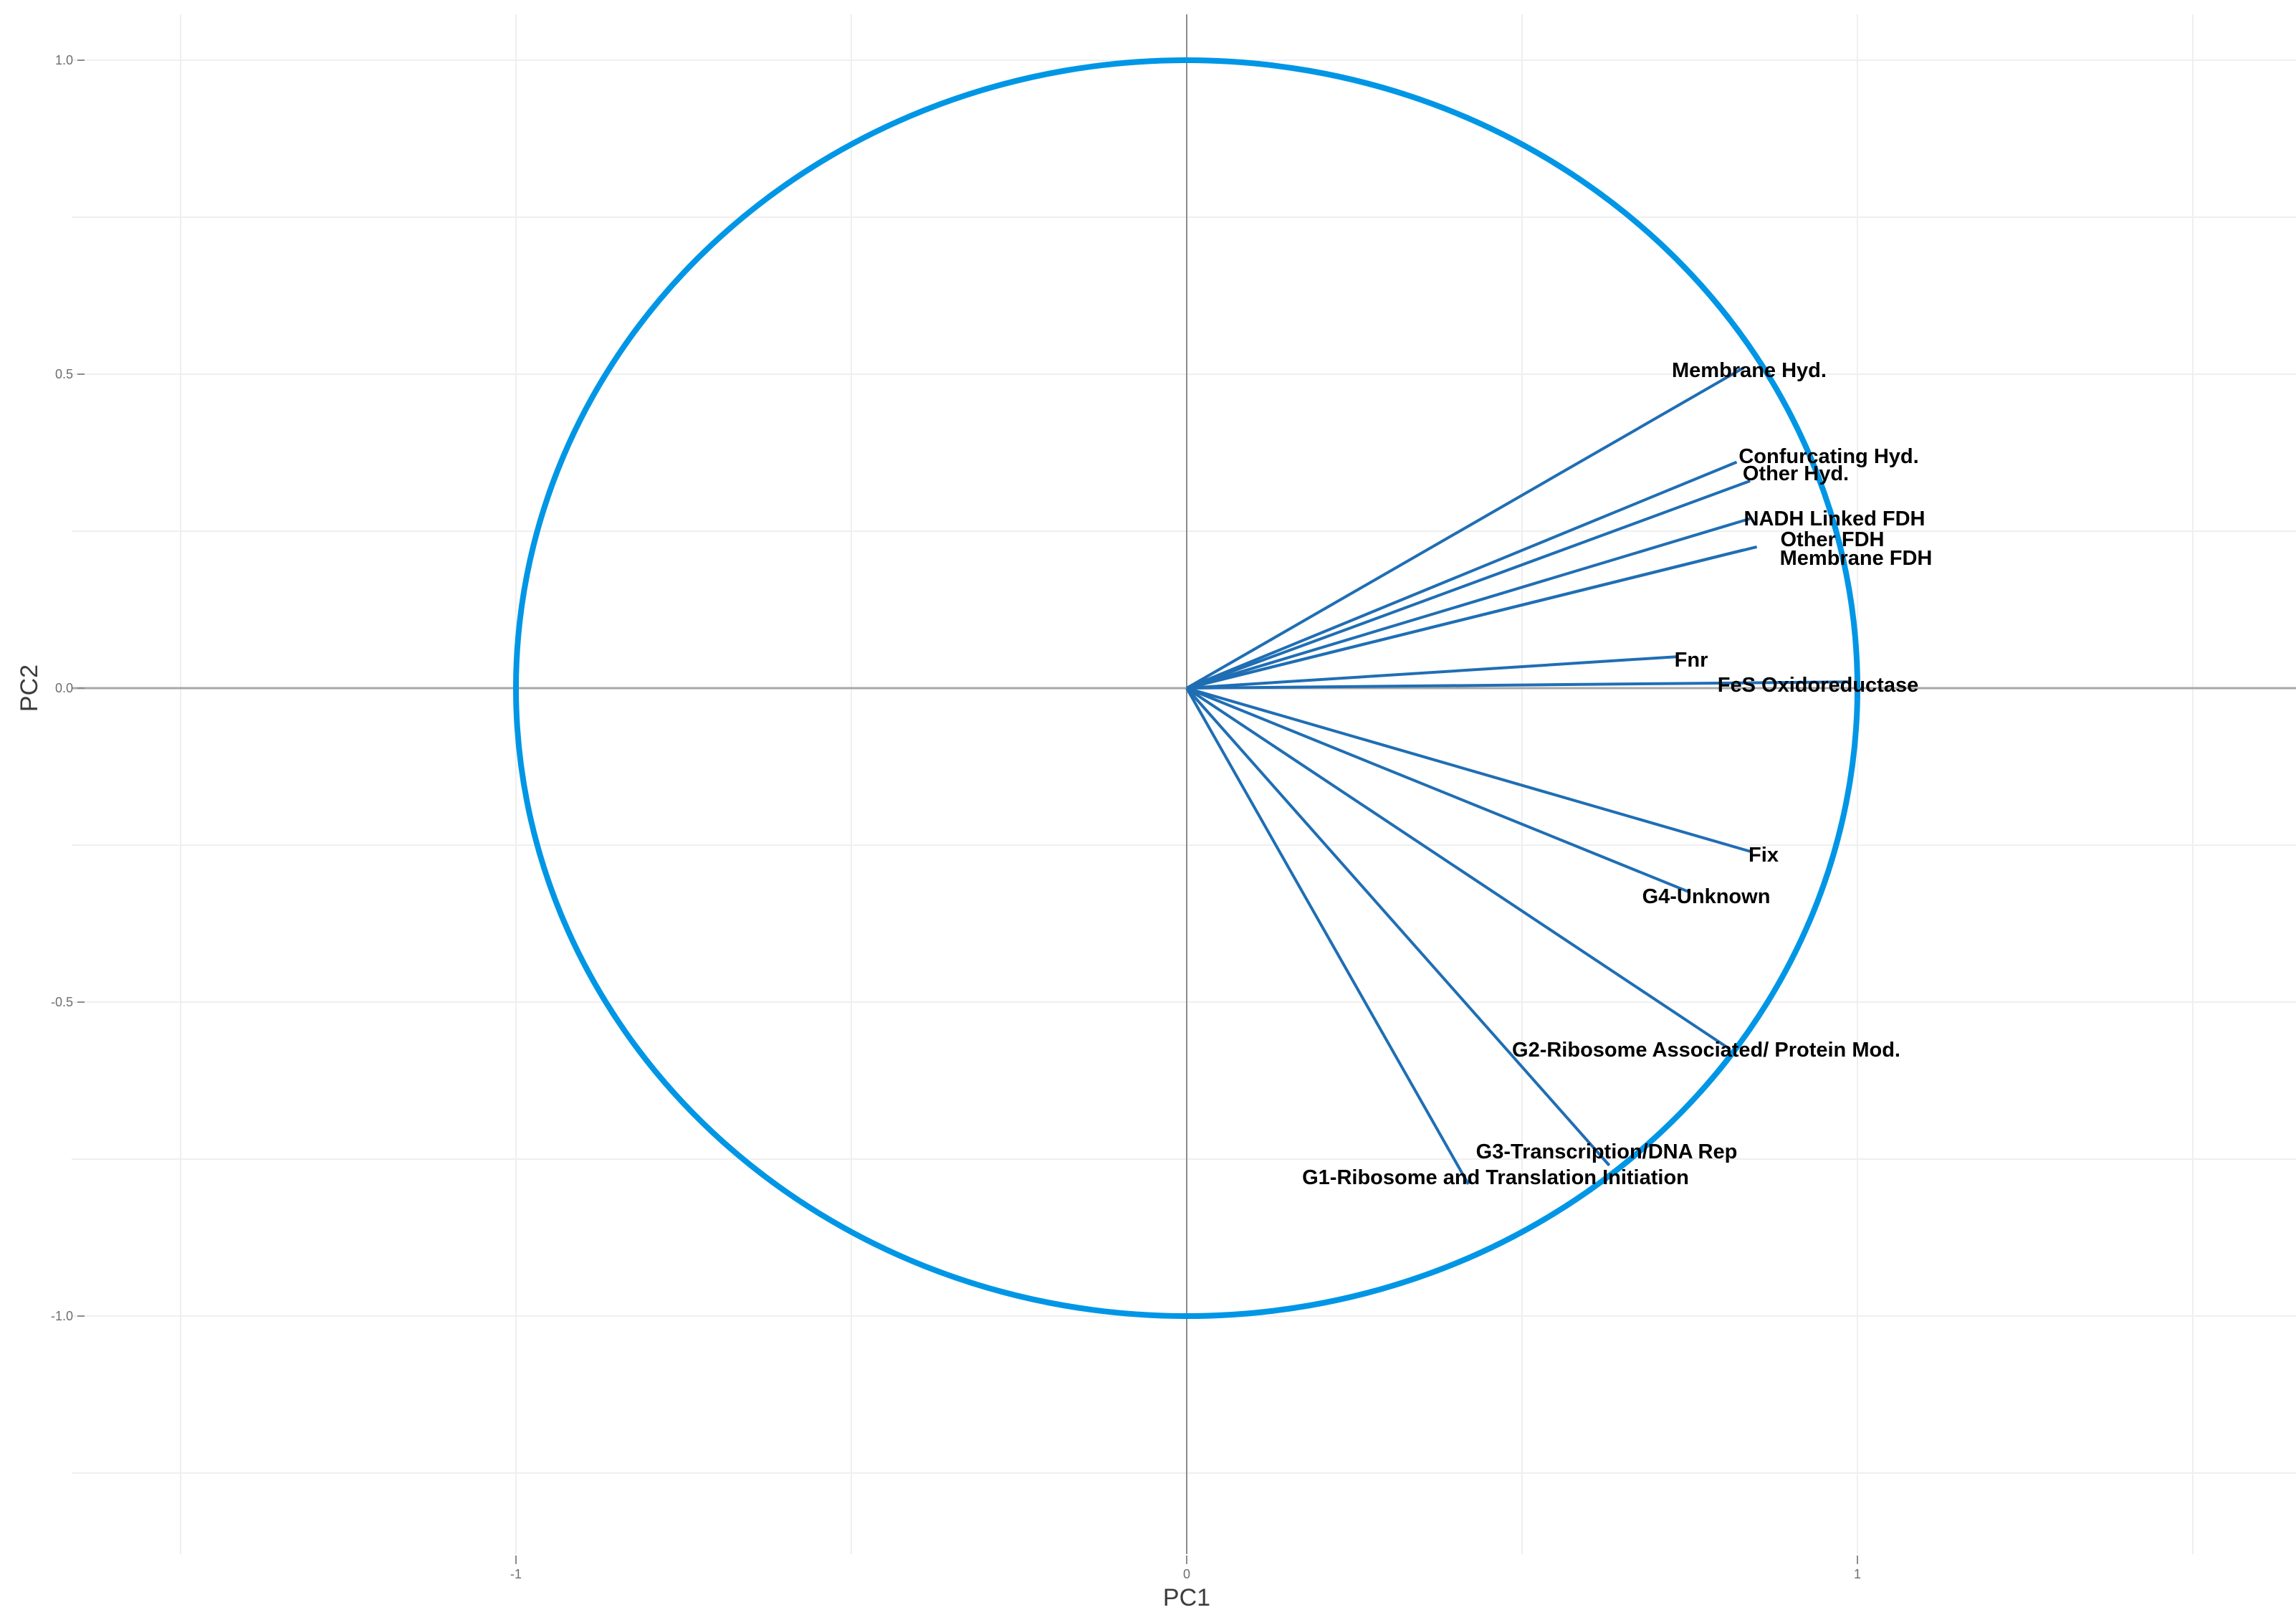 The image size is (2296, 1620). What do you see at coordinates (1691, 660) in the screenshot?
I see `label-fnr: Fnr` at bounding box center [1691, 660].